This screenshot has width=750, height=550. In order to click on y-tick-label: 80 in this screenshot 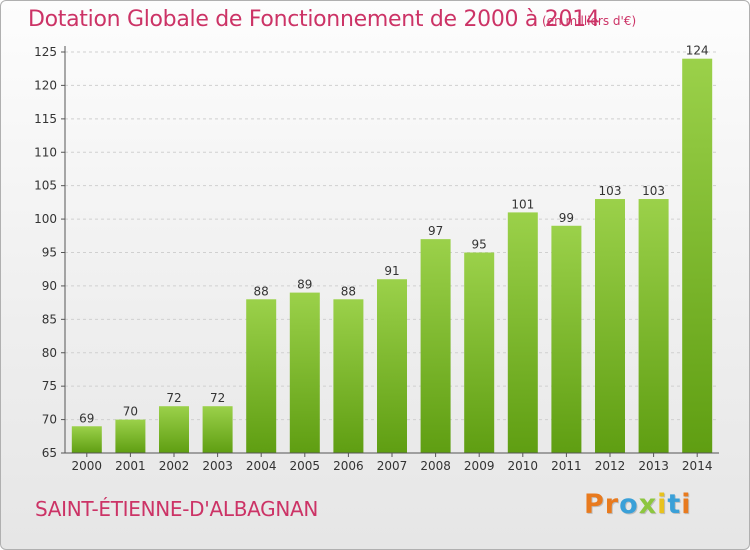, I will do `click(49, 353)`.